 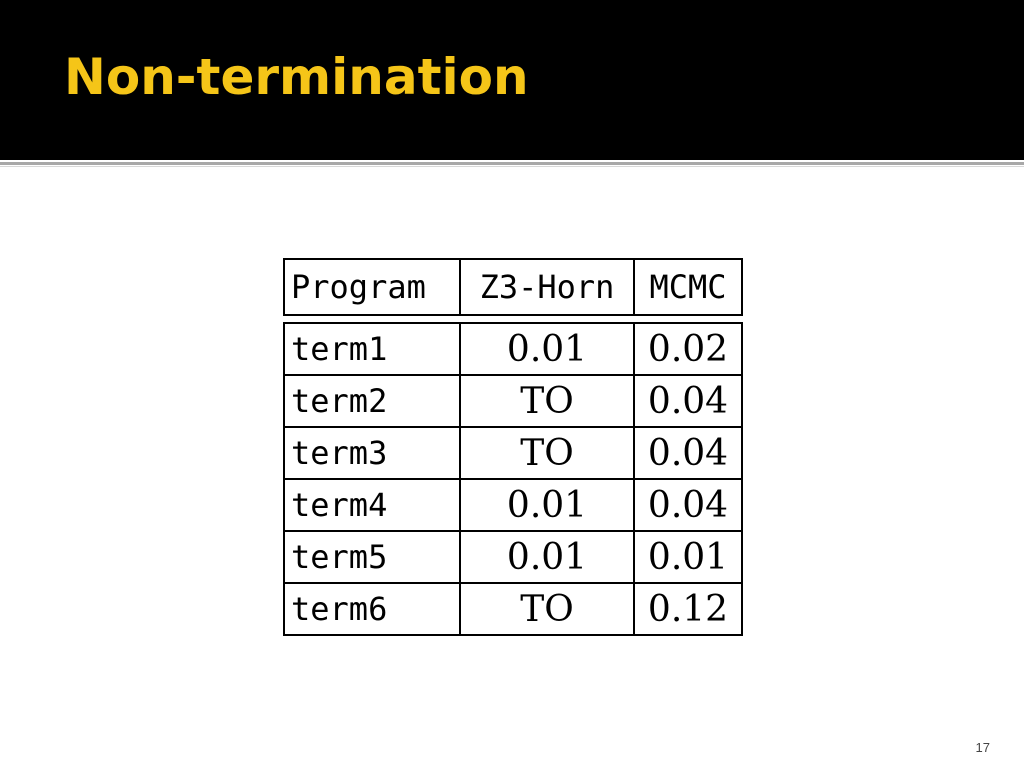 I want to click on header-z3-horn: Z3-Horn, so click(x=547, y=287).